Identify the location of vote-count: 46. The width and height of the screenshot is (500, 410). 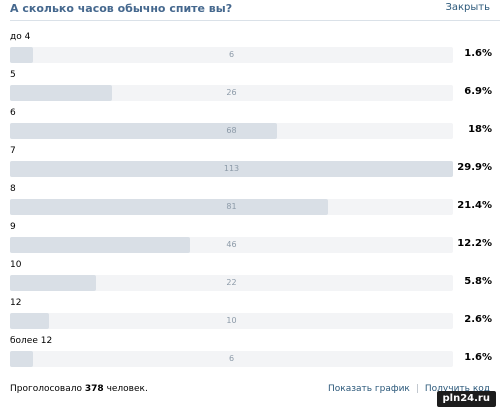
(231, 244).